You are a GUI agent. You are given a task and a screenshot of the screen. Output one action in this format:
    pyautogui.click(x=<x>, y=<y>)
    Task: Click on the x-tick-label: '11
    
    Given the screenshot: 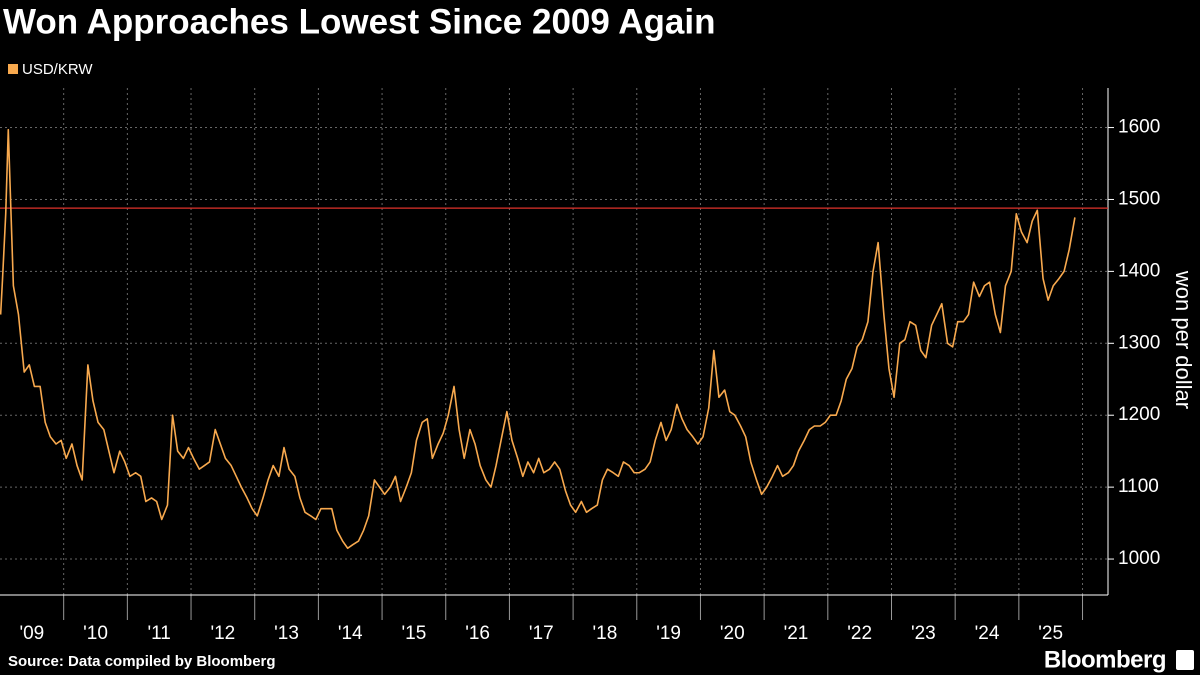 What is the action you would take?
    pyautogui.click(x=159, y=633)
    